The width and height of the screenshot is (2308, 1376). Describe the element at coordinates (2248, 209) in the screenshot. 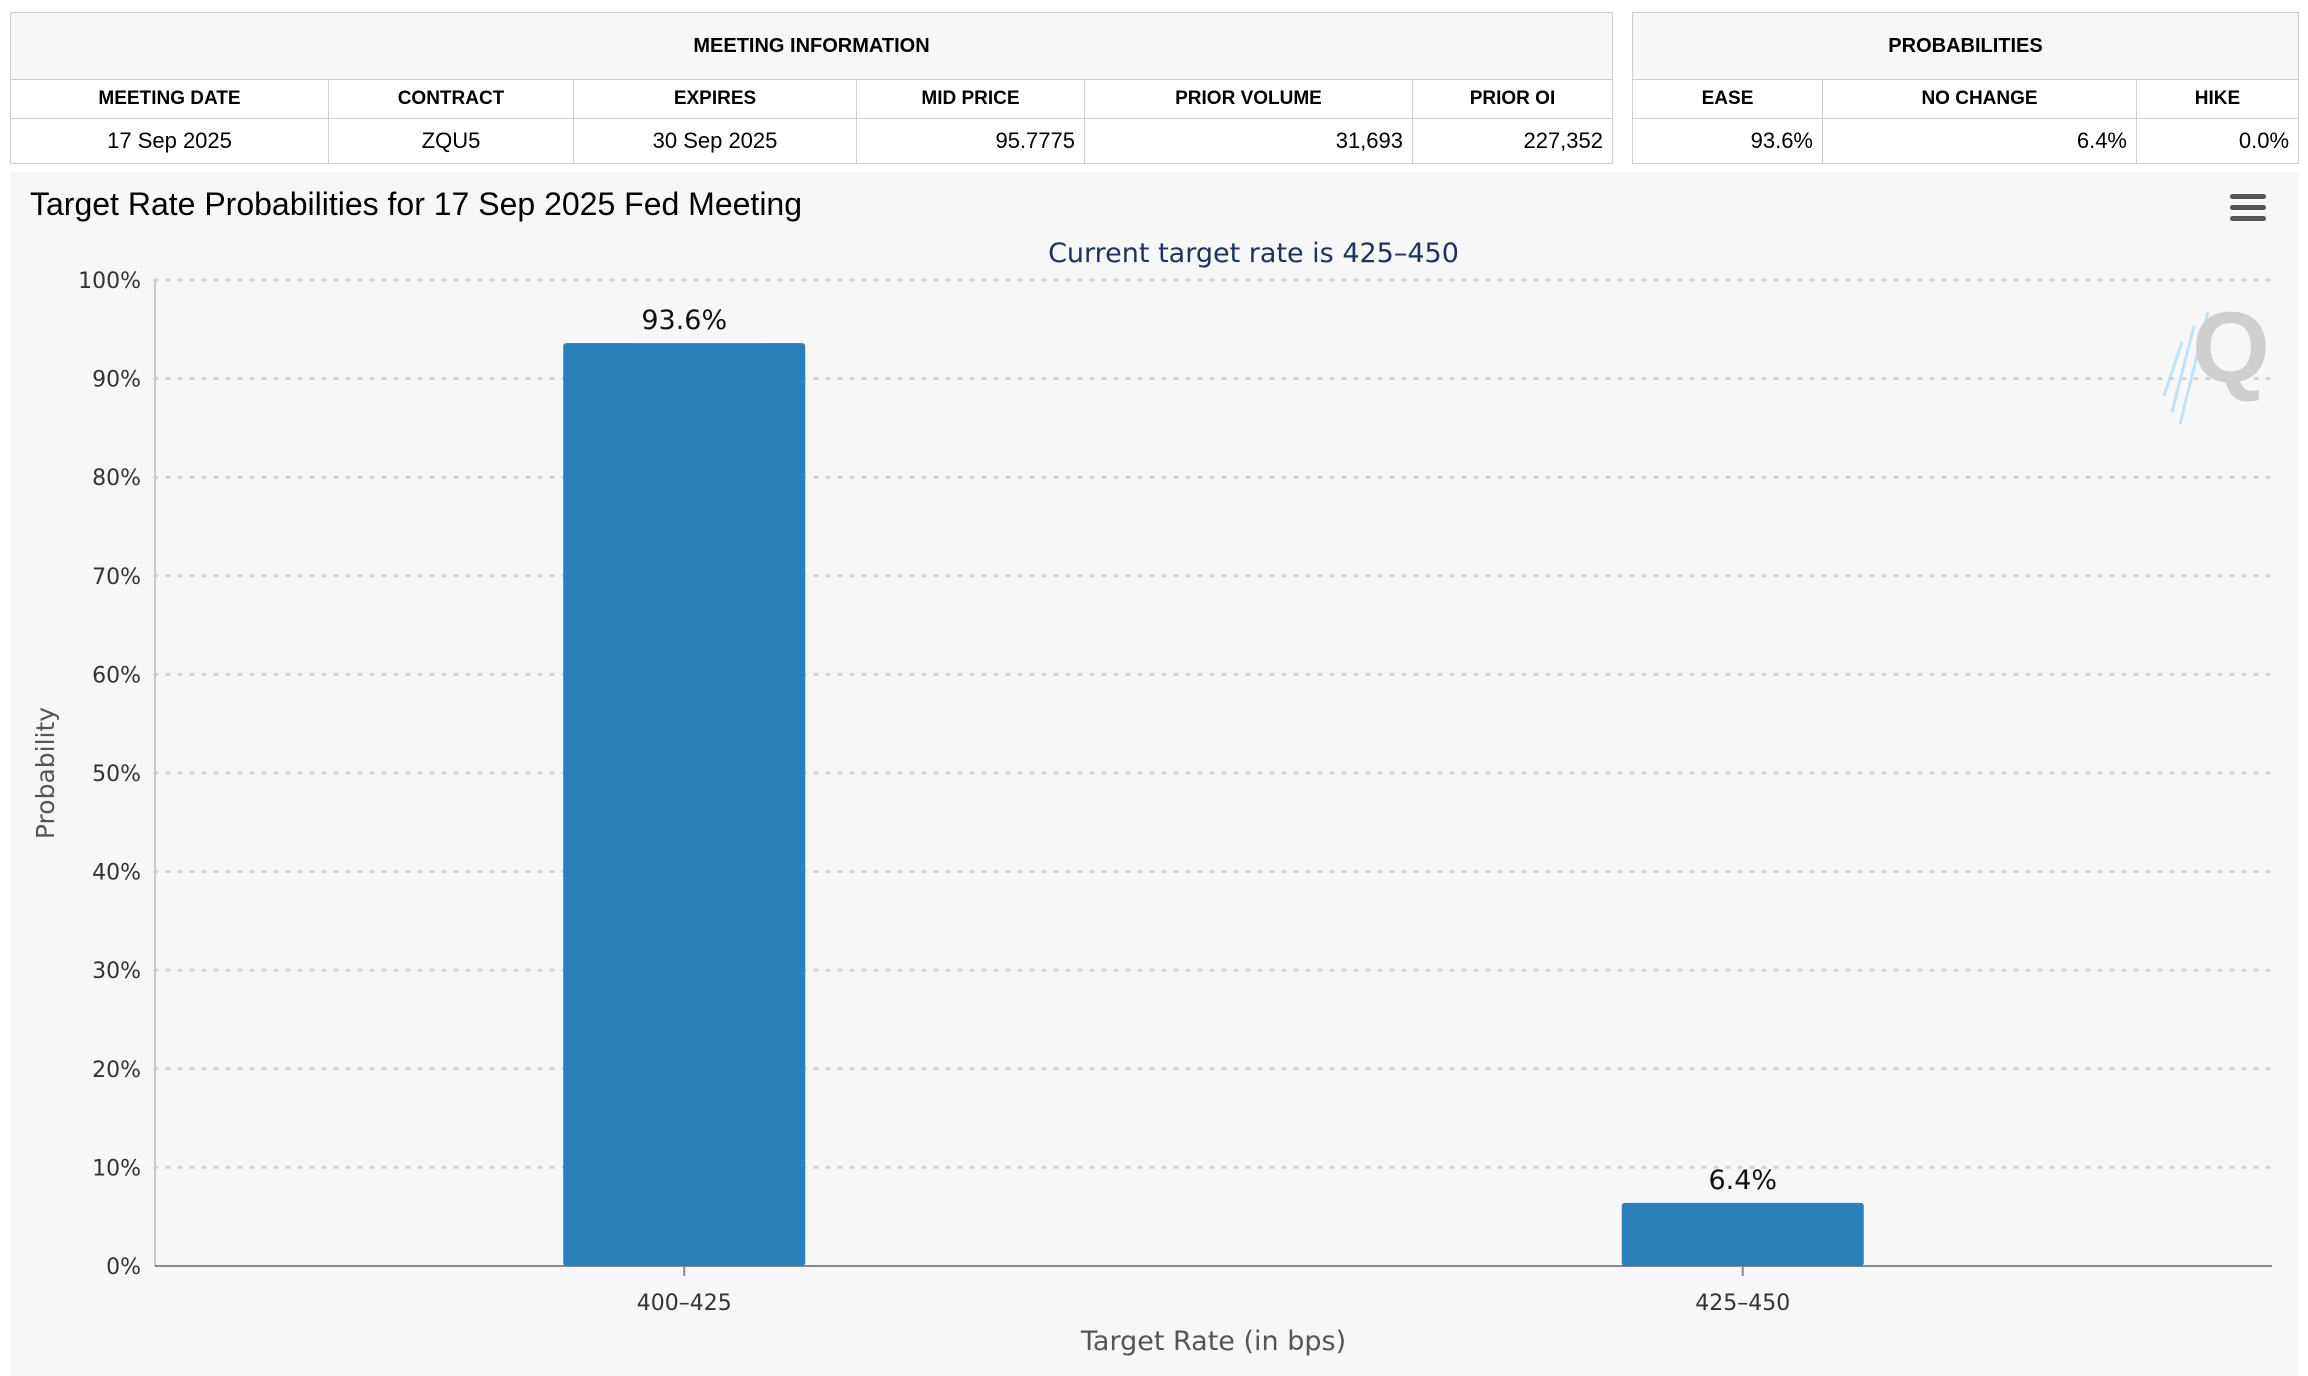

I see `hamburger-menu-icon` at that location.